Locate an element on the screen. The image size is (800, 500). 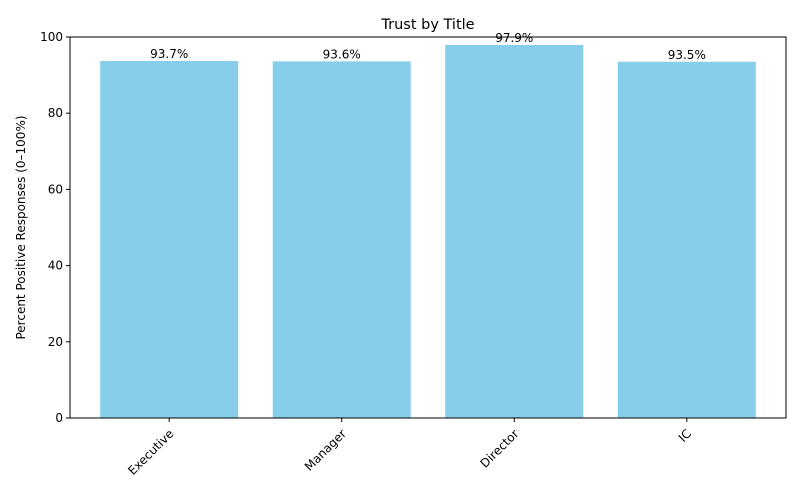
x-axis: Executive Manager Director IC is located at coordinates (409, 448).